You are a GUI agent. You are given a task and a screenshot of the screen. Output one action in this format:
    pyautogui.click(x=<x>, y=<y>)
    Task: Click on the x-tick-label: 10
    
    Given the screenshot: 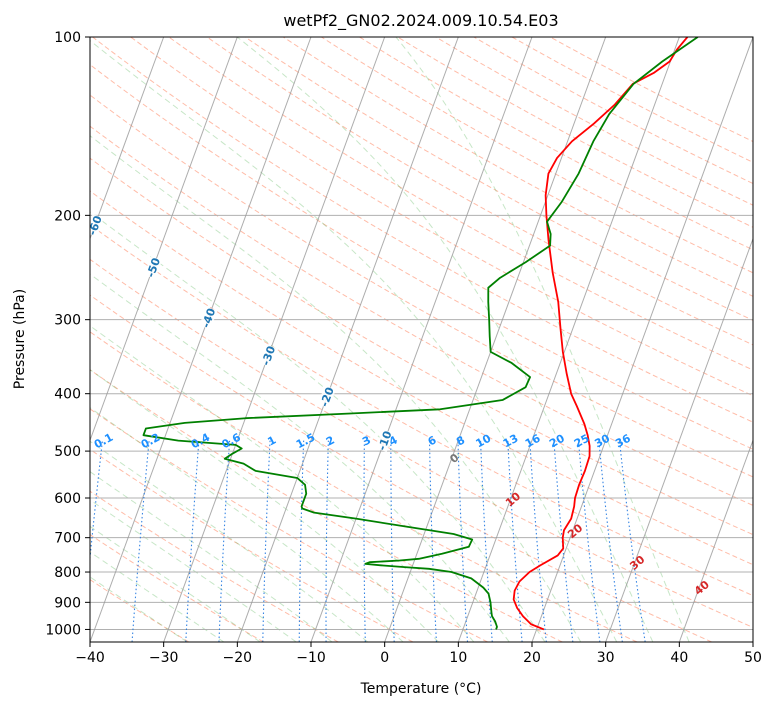 What is the action you would take?
    pyautogui.click(x=458, y=658)
    